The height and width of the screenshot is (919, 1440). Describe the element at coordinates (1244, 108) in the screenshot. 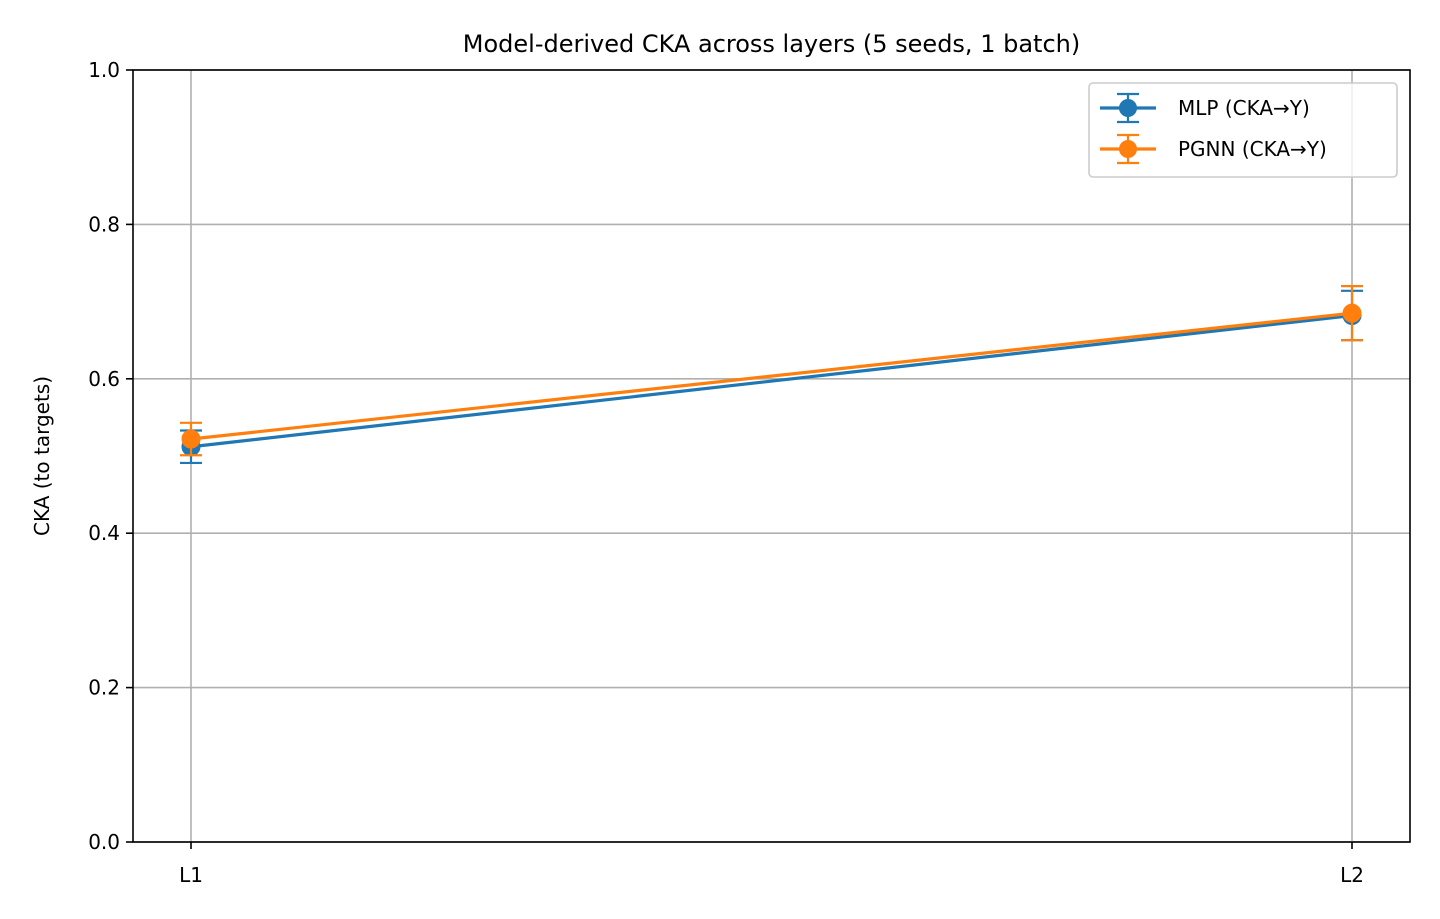

I see `legend-label: MLP (CKA→Y)` at that location.